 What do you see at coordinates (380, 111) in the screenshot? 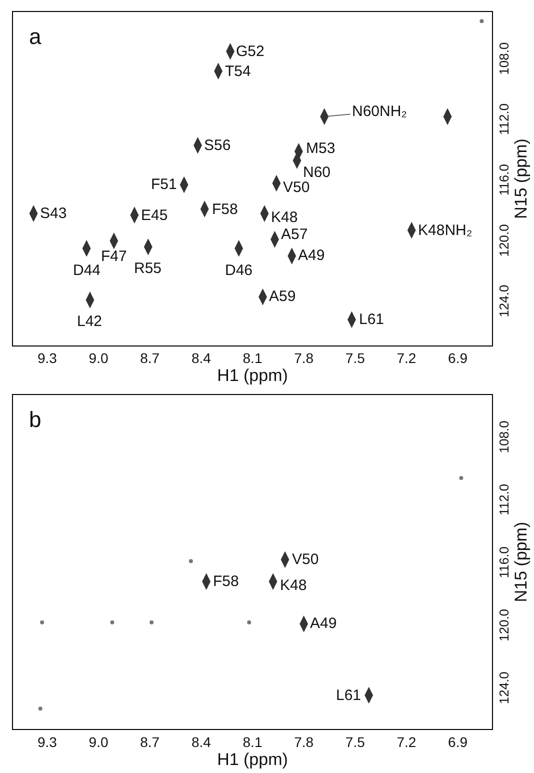
I see `annotation: N60NH₂` at bounding box center [380, 111].